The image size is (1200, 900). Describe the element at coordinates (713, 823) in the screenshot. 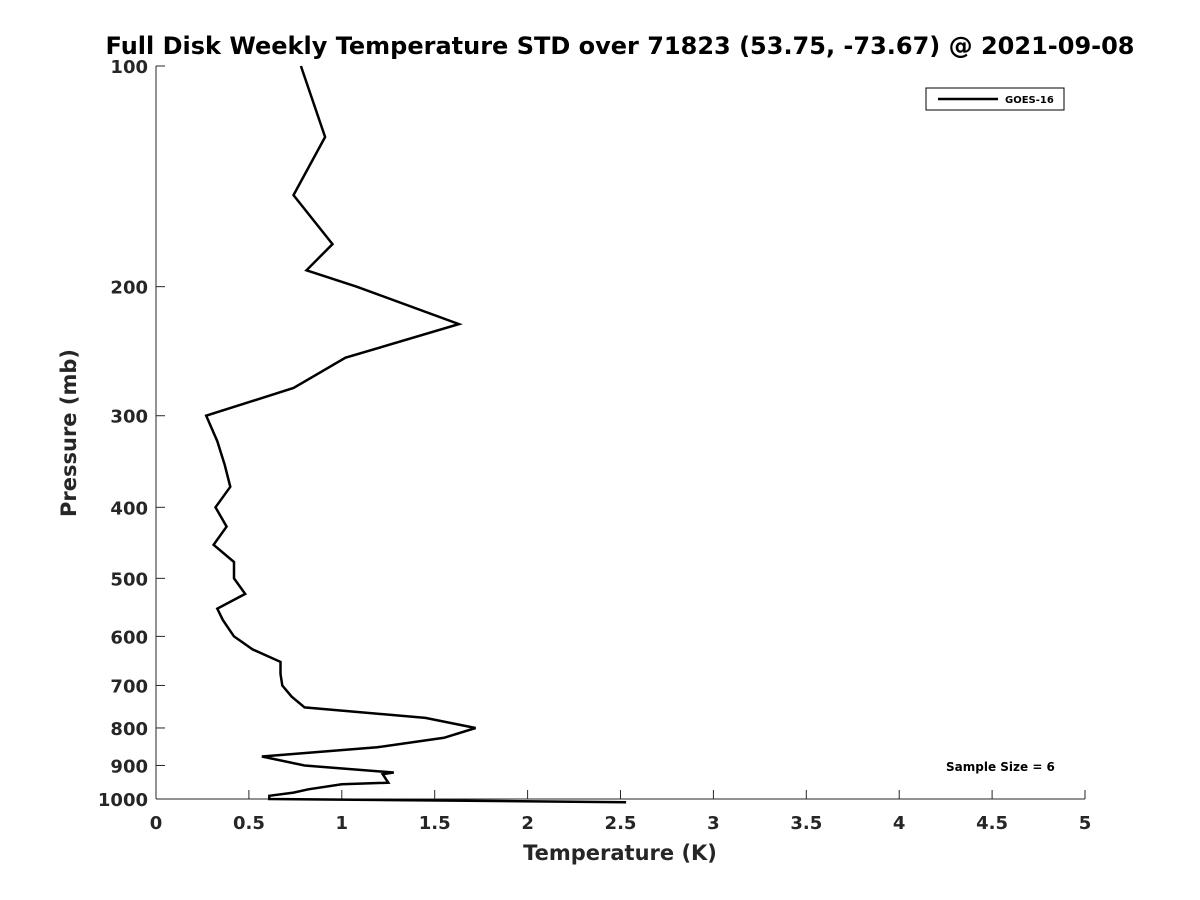

I see `x-tick-label: 3` at that location.